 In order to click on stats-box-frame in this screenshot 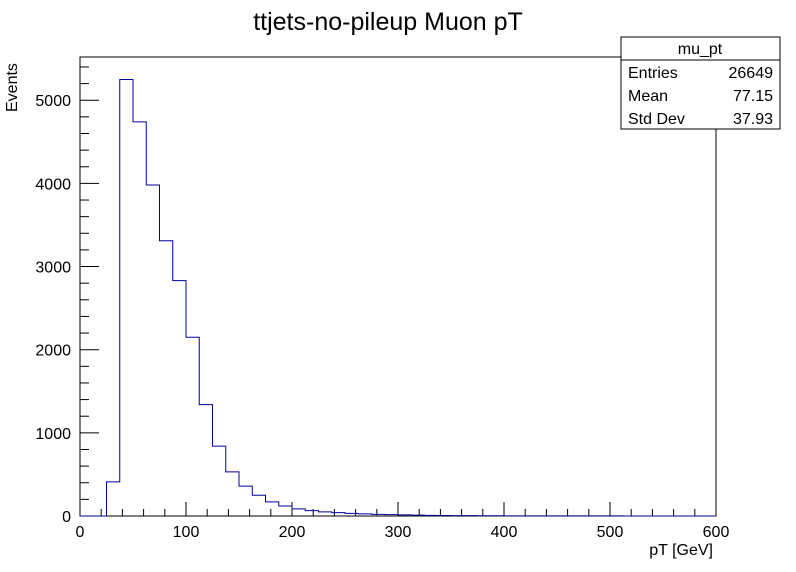, I will do `click(700, 83)`.